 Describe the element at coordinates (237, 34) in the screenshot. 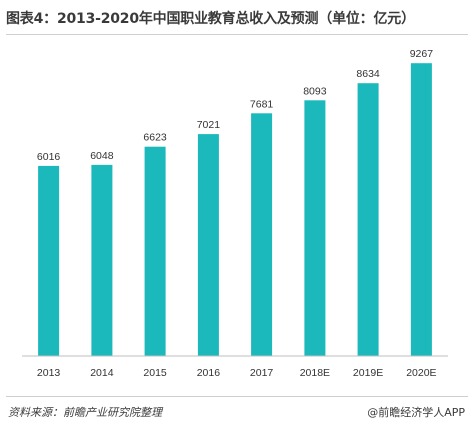

I see `title-divider` at that location.